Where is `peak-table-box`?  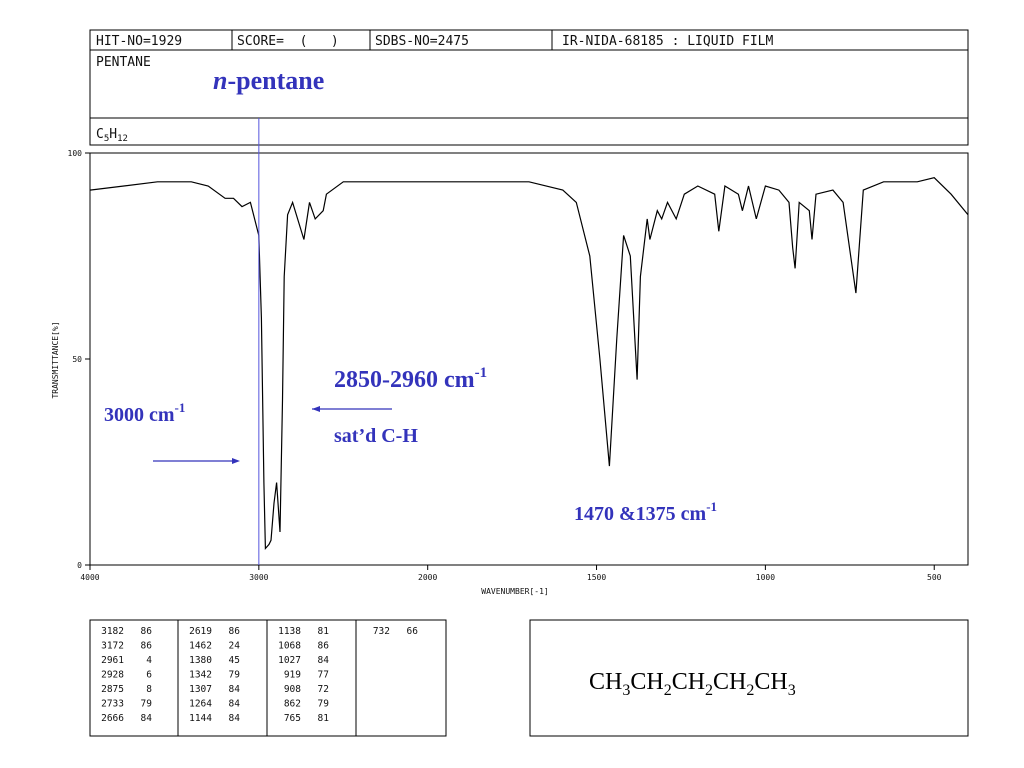
peak-table-box is located at coordinates (268, 678).